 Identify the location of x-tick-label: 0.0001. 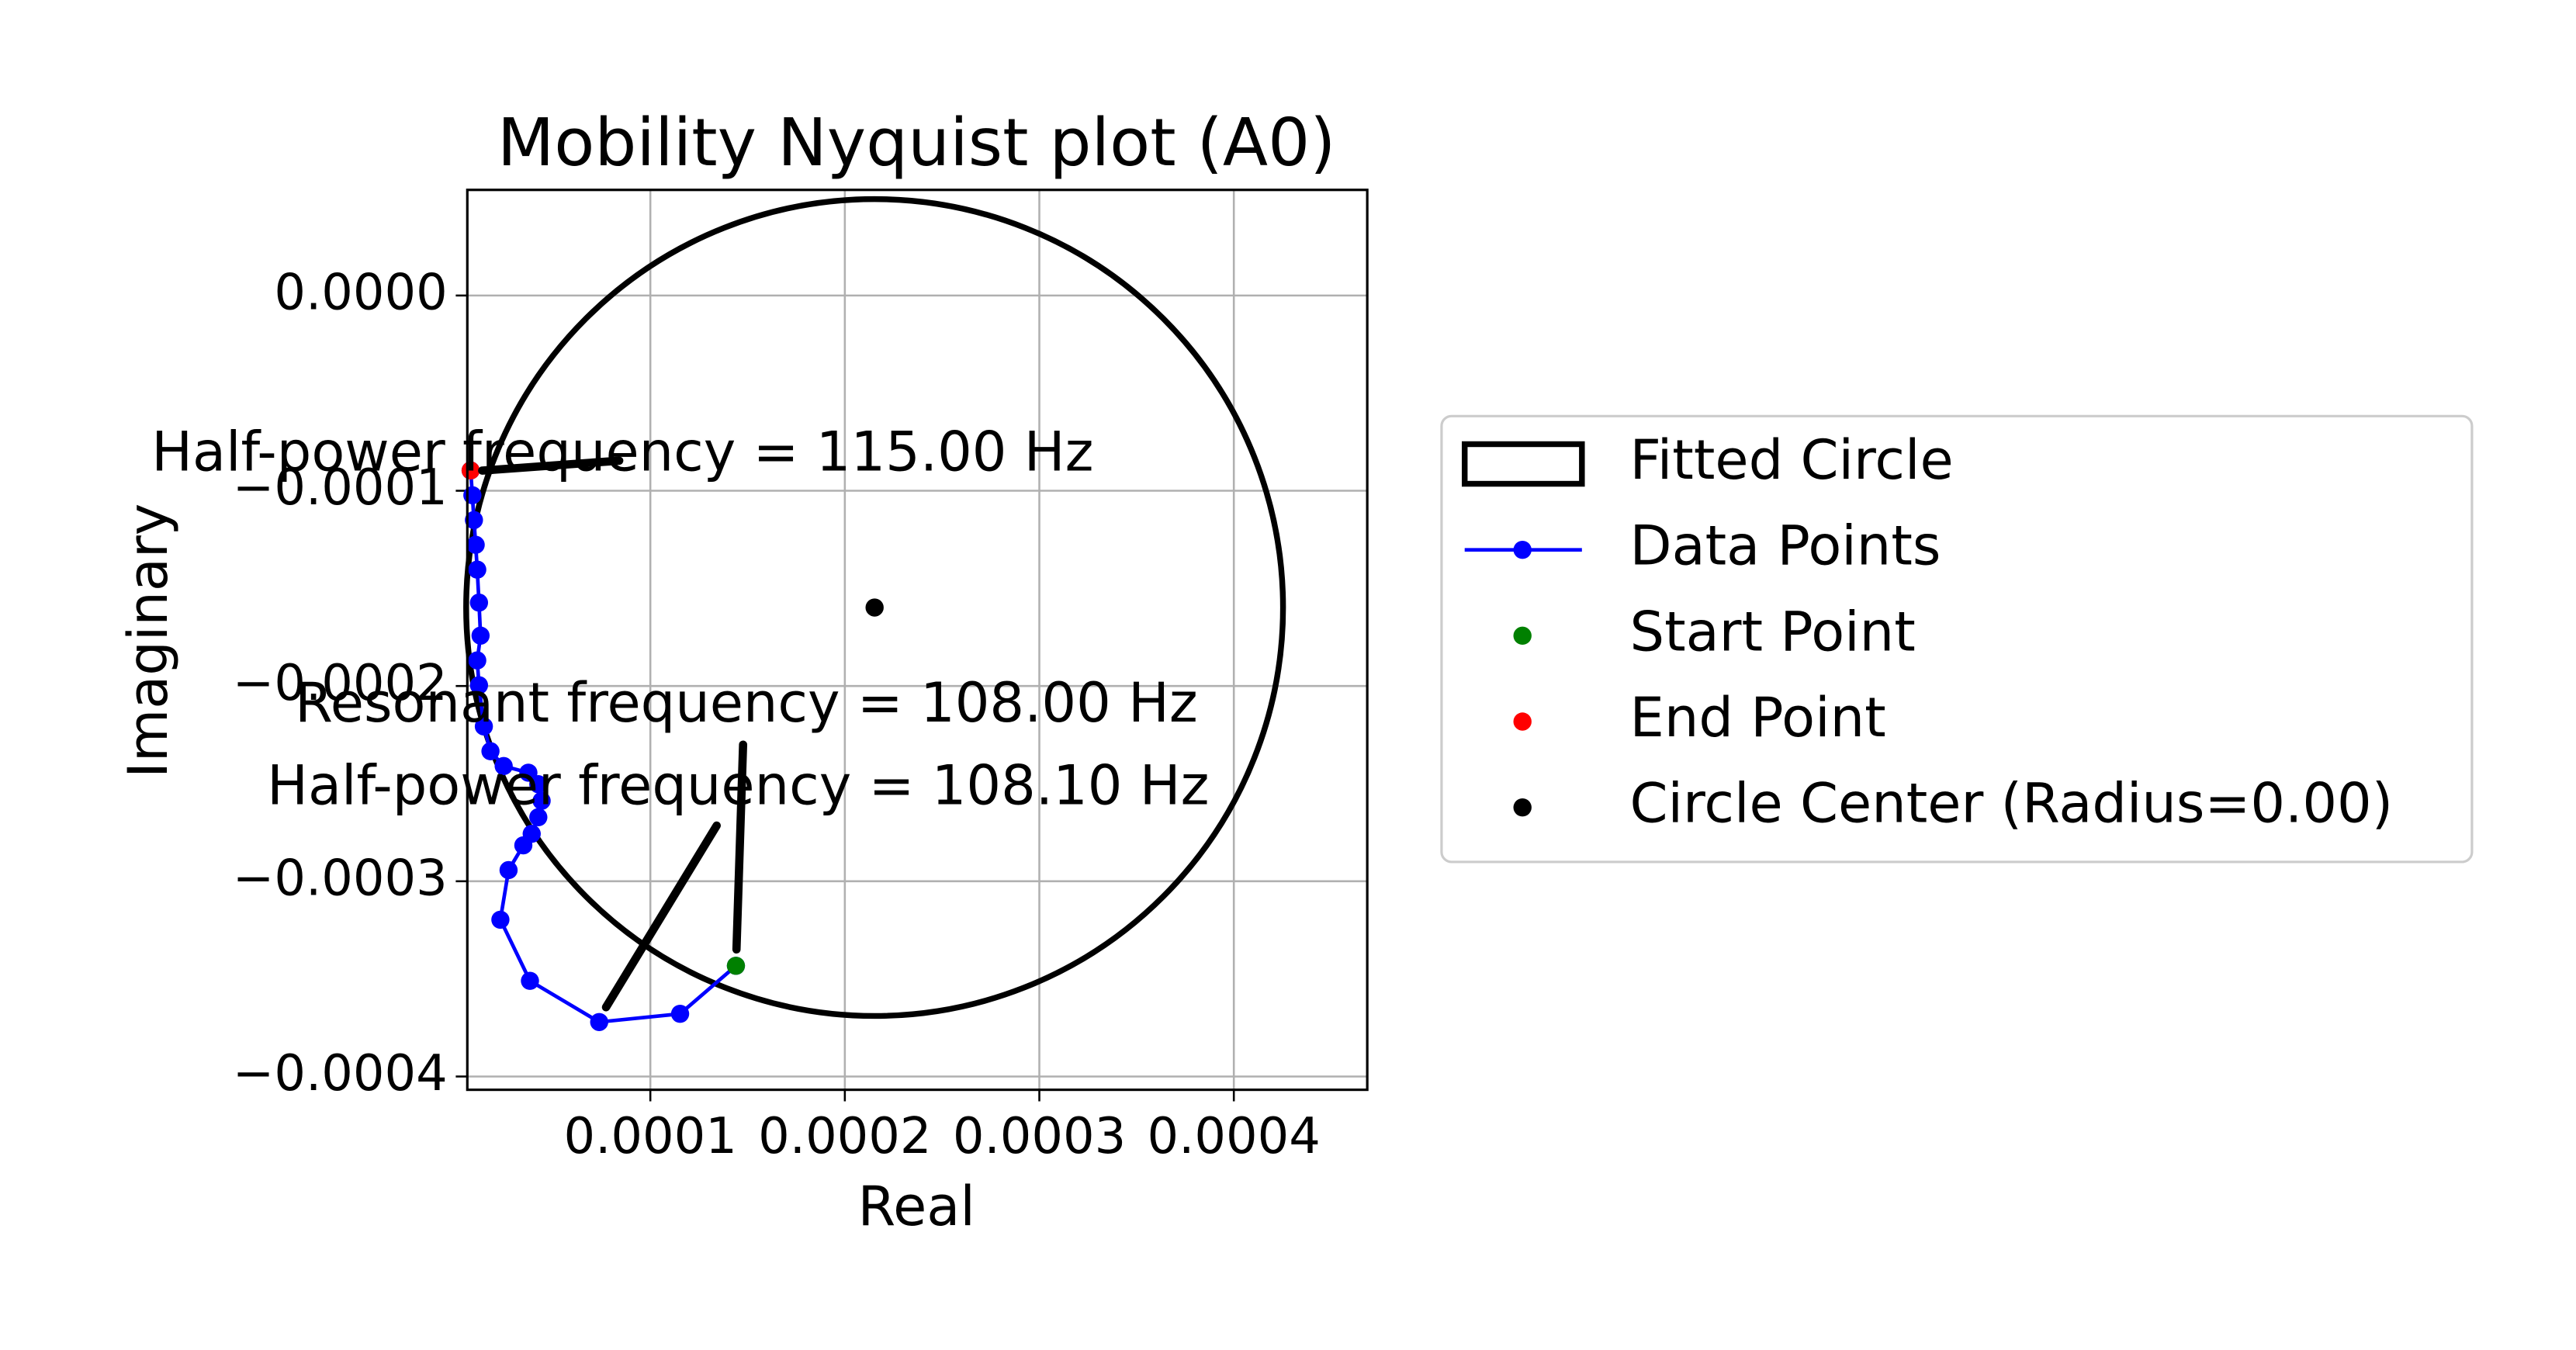
(650, 1136).